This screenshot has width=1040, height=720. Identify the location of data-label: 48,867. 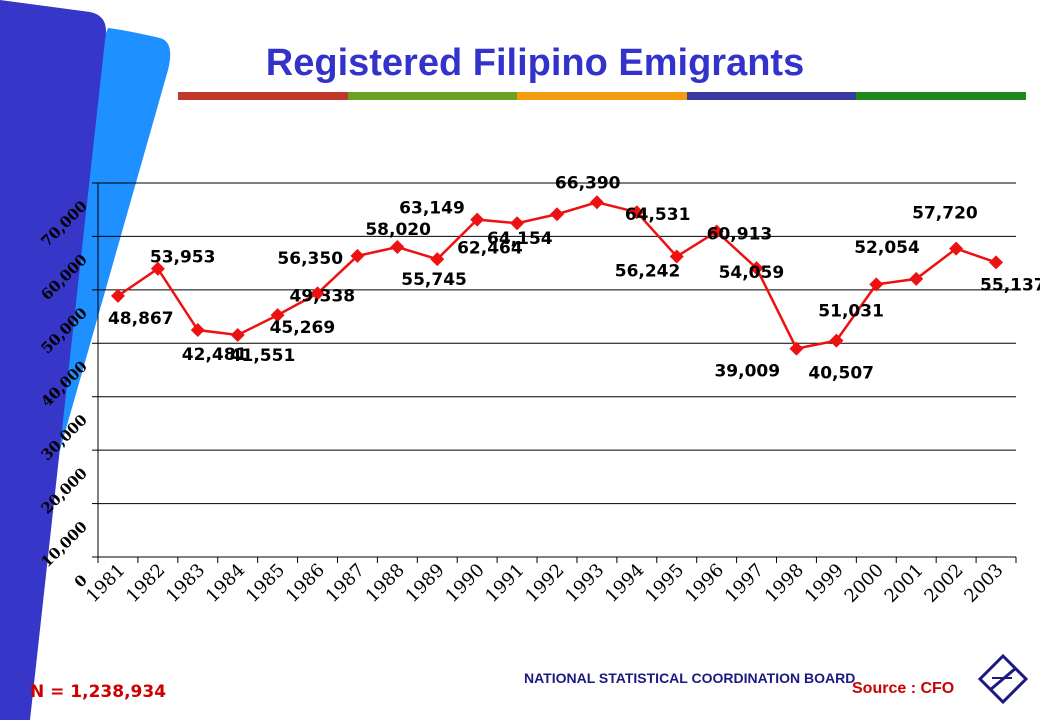
(141, 319).